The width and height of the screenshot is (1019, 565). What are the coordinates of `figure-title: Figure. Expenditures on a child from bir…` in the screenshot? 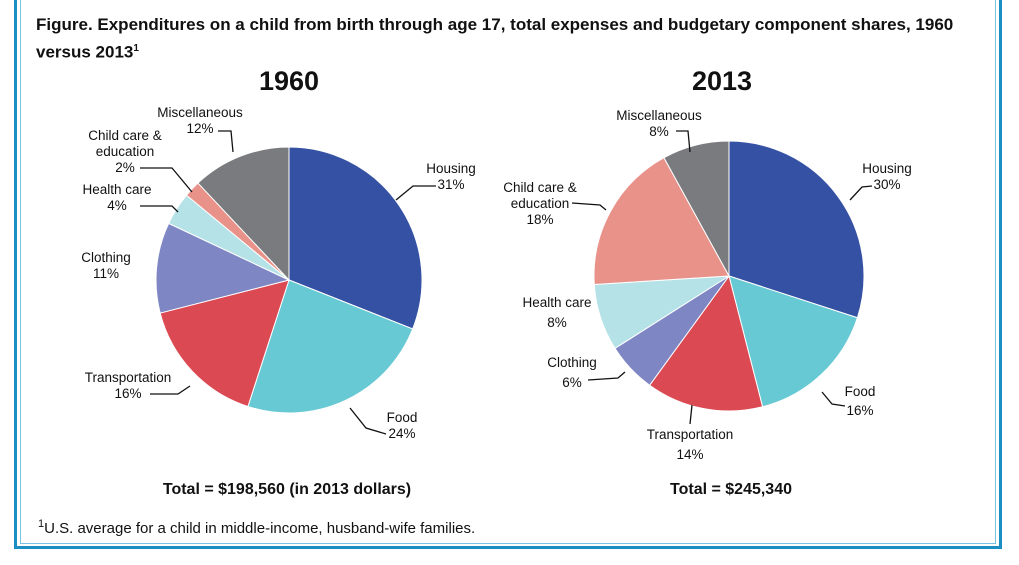 It's located at (495, 38).